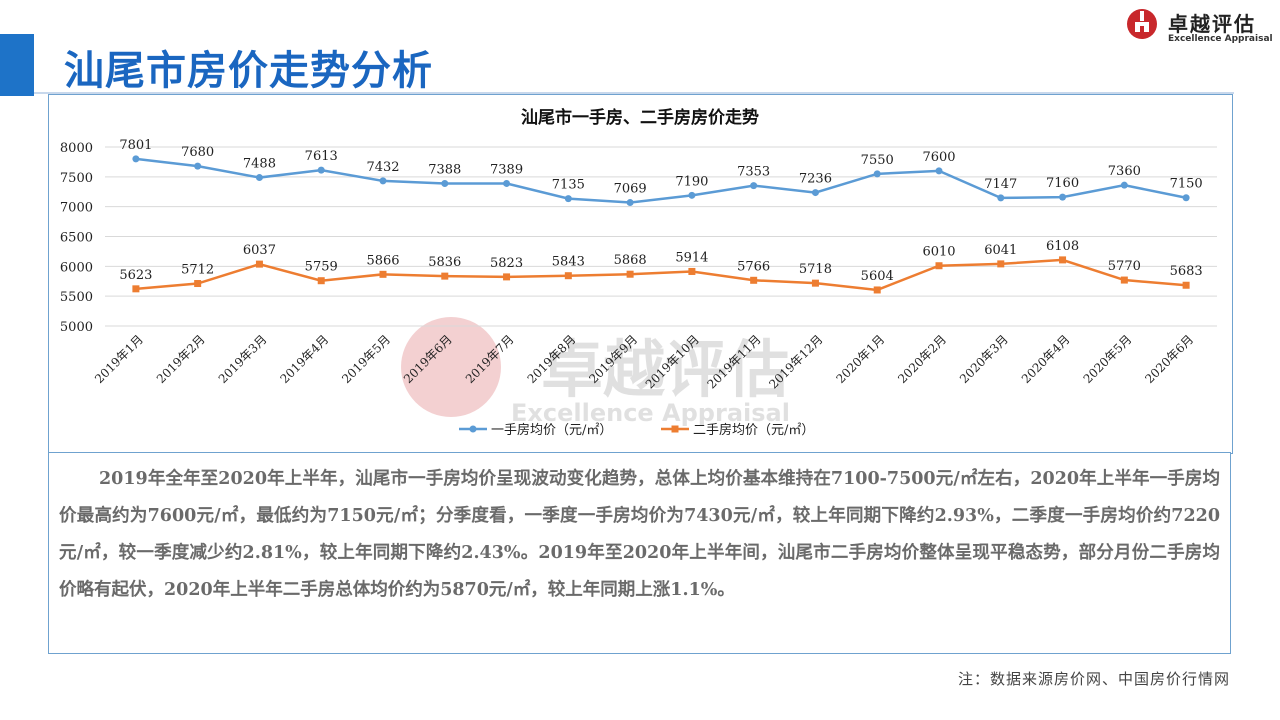 Image resolution: width=1280 pixels, height=720 pixels. I want to click on brand-logo: 卓越评估 Excellence Appraisal, so click(1199, 26).